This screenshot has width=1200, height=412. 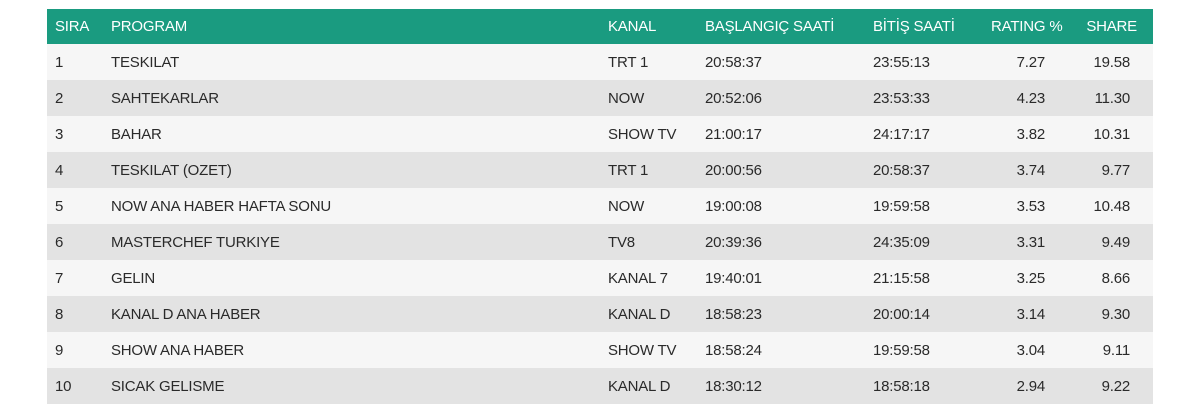 I want to click on header-cell: BİTİŞ SAATİ, so click(x=924, y=26).